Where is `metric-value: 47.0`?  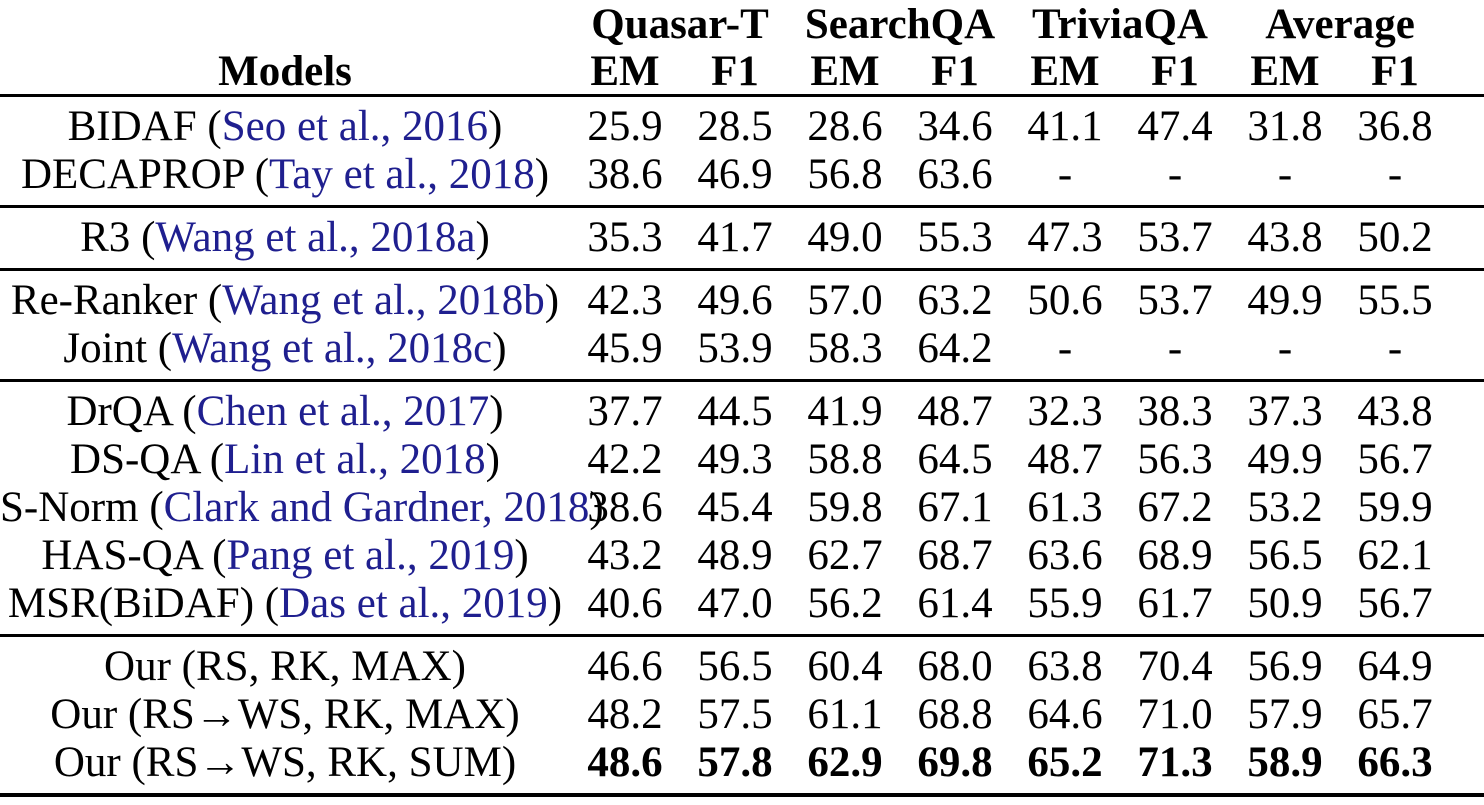
metric-value: 47.0 is located at coordinates (735, 603).